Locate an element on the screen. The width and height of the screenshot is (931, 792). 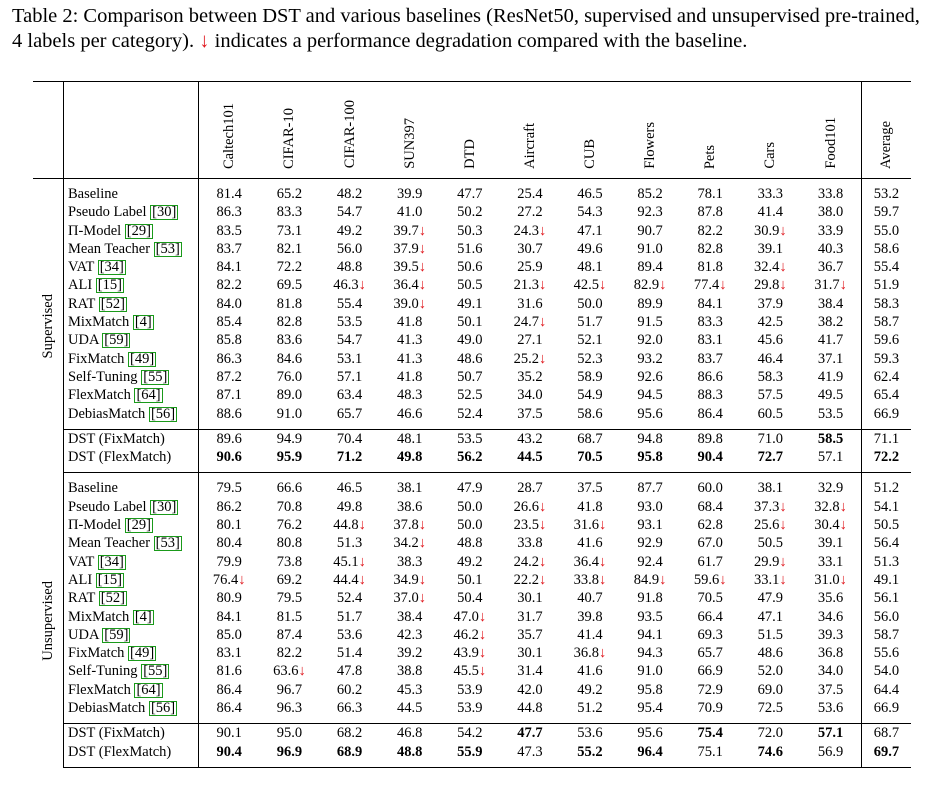
score-value: 39.0 is located at coordinates (406, 303).